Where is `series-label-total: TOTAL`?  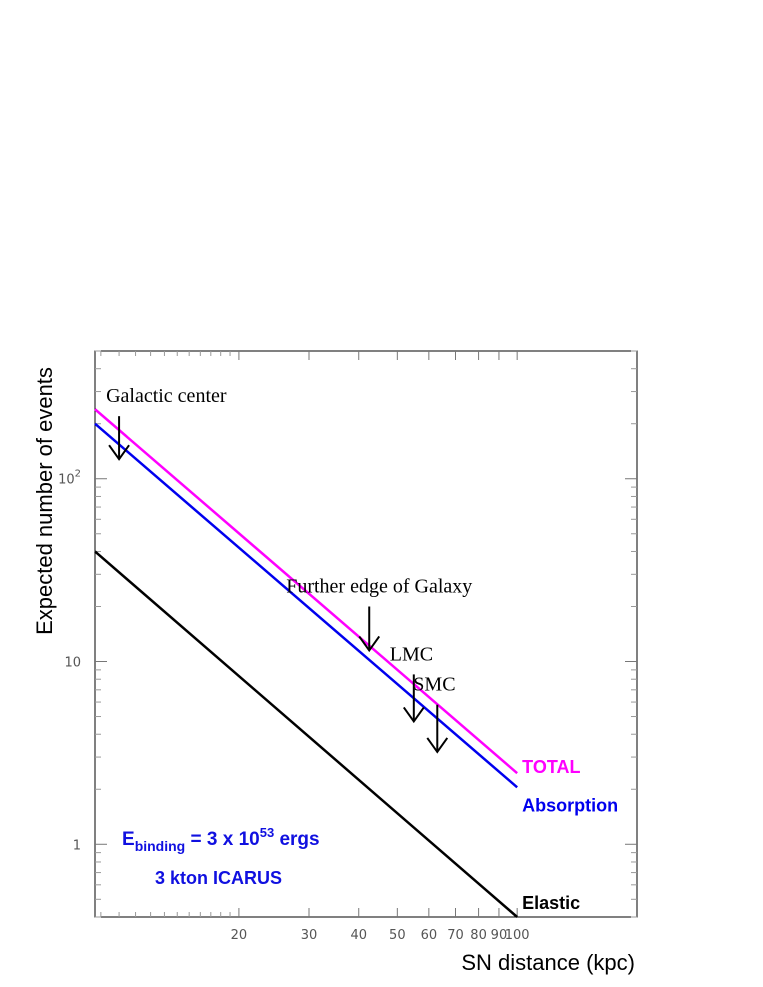
series-label-total: TOTAL is located at coordinates (551, 767).